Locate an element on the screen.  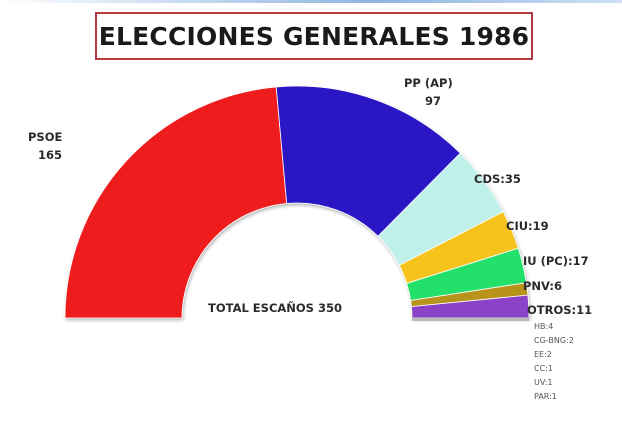
label-otros: OTROS:11 is located at coordinates (559, 310).